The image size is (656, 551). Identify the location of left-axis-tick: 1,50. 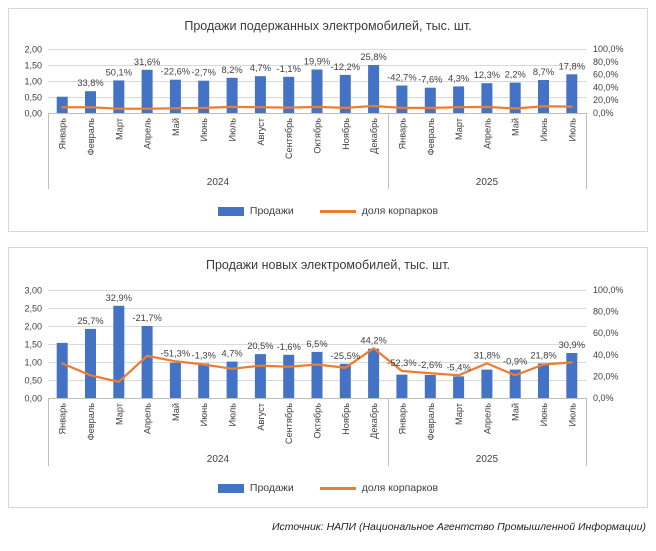
(33, 345).